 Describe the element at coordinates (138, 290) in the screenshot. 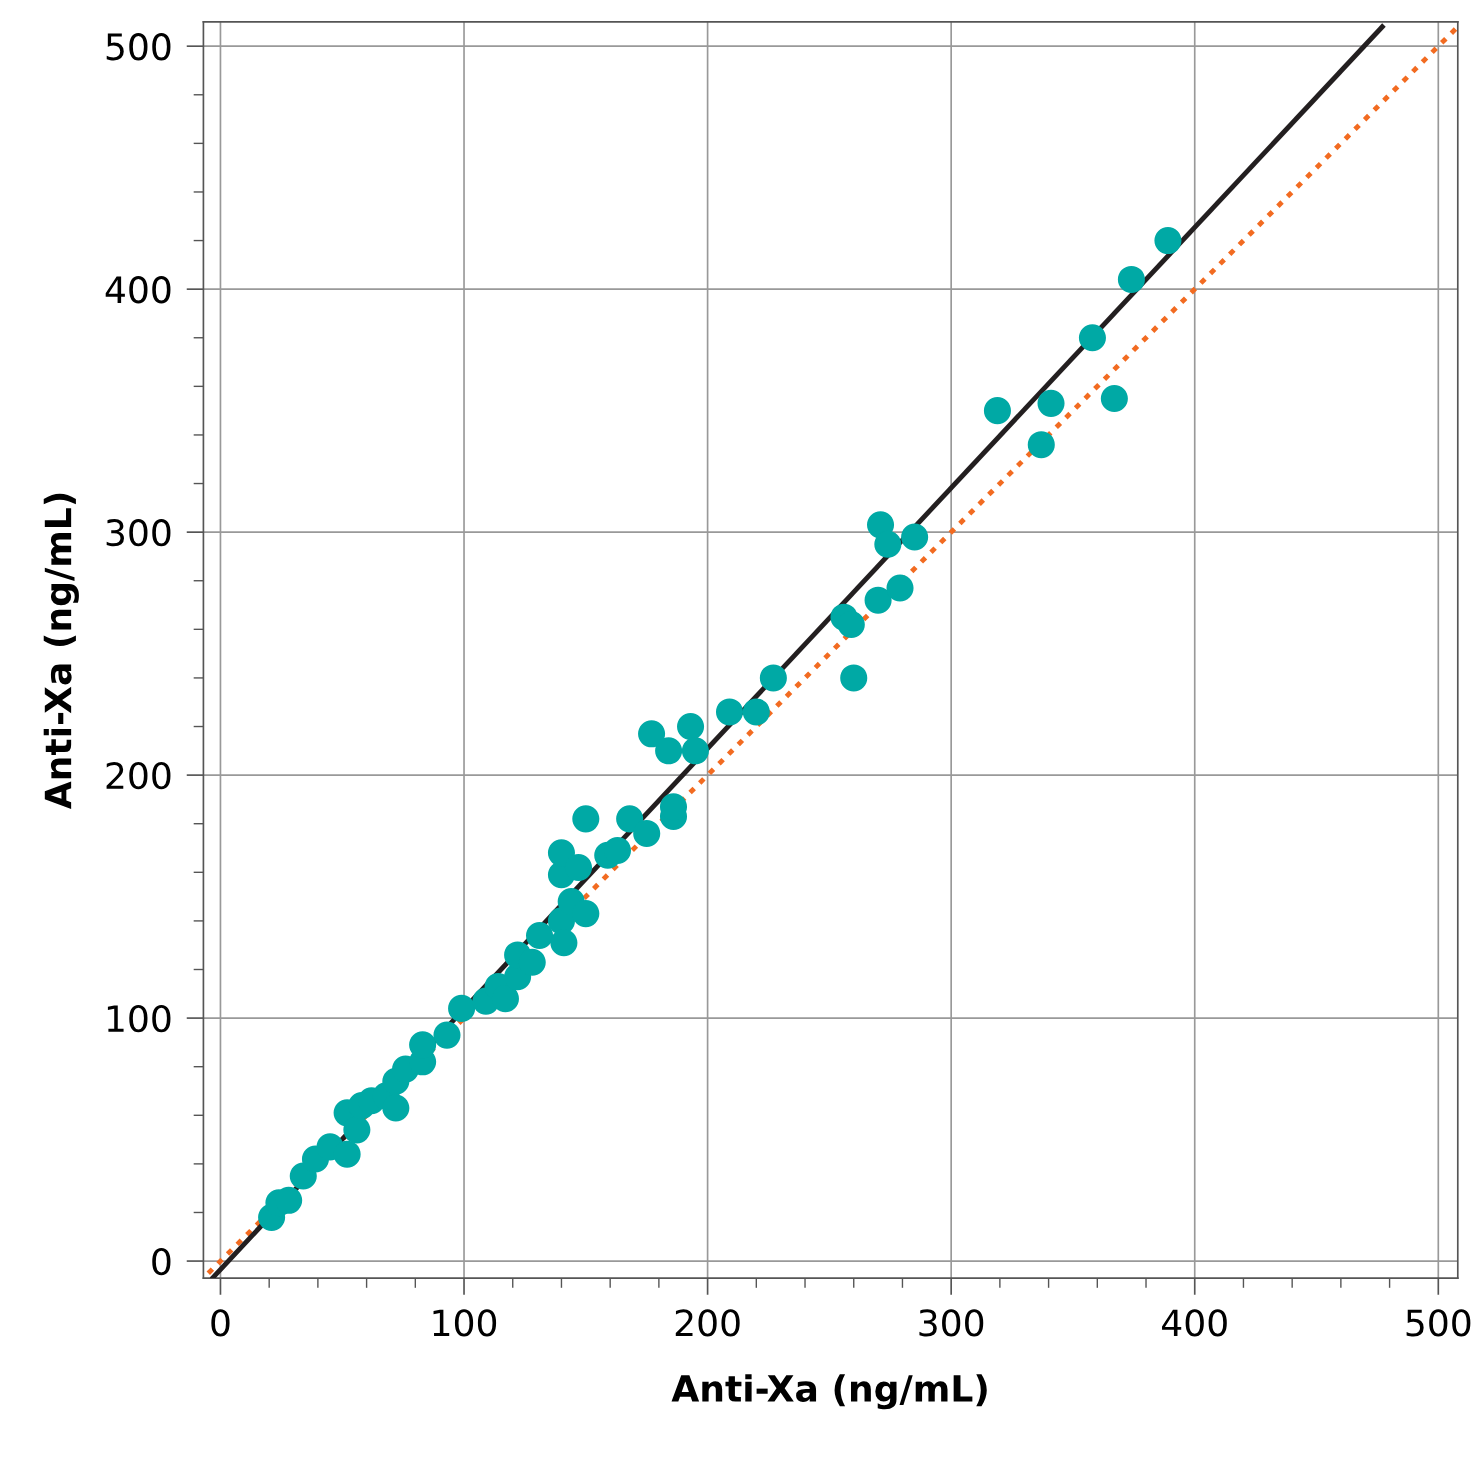

I see `y-tick-label: 400` at that location.